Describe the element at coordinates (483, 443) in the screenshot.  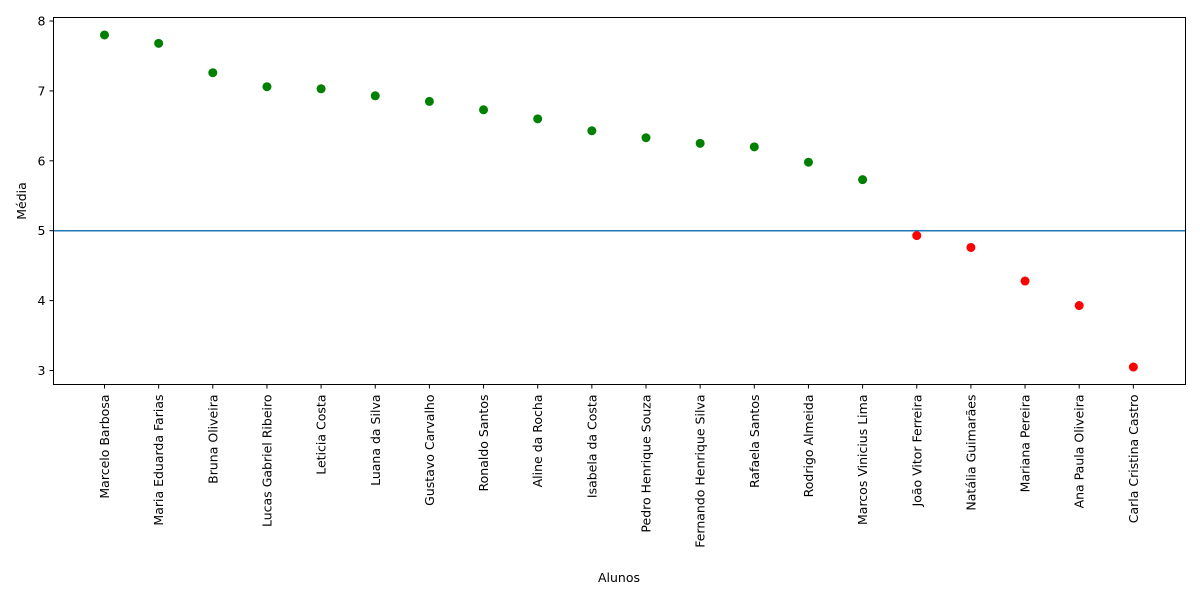
I see `x-tick-label: Ronaldo Santos` at that location.